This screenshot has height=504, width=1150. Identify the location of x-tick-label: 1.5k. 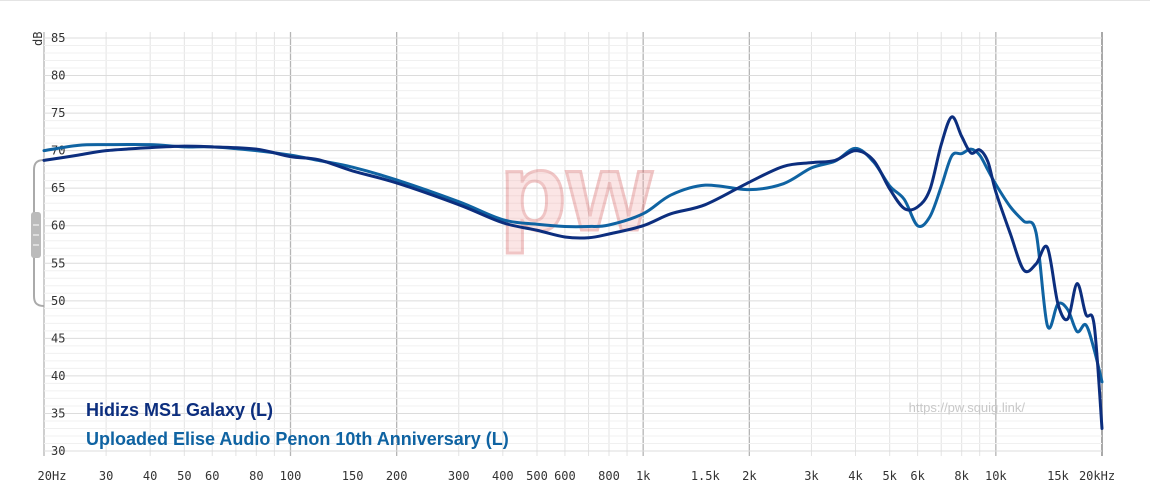
(706, 476).